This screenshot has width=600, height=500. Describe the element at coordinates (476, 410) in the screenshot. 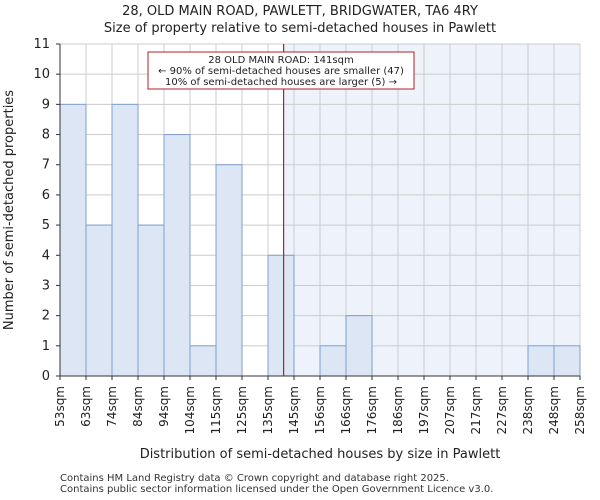

I see `x-tick-label: 217sqm` at that location.